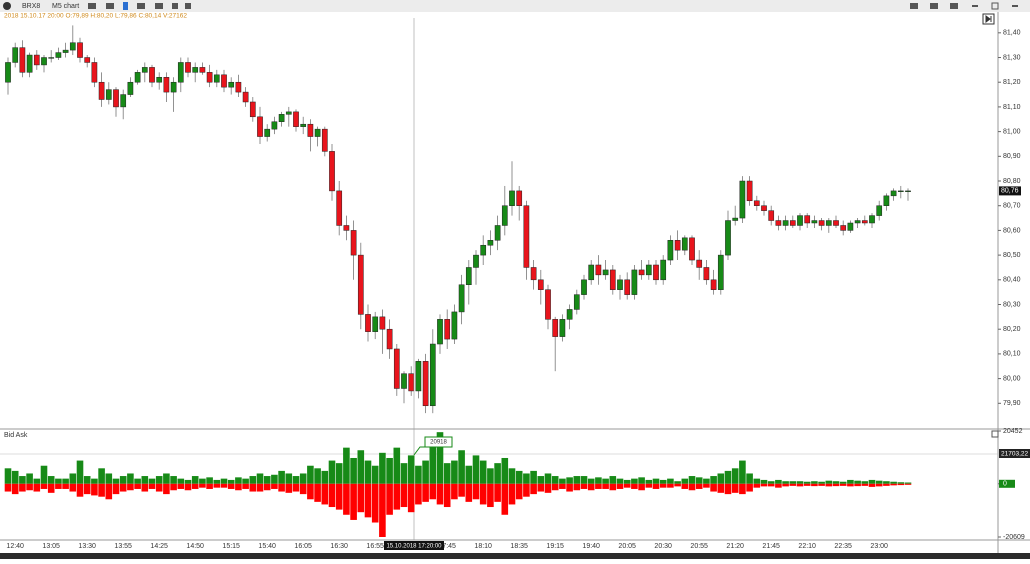 The height and width of the screenshot is (564, 1030). What do you see at coordinates (975, 6) in the screenshot?
I see `minimize` at bounding box center [975, 6].